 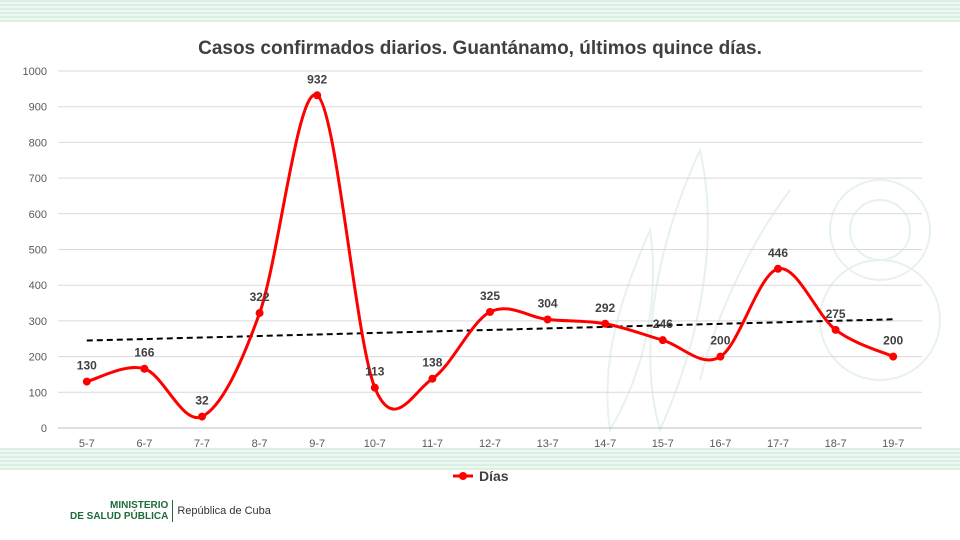 What do you see at coordinates (38, 108) in the screenshot?
I see `y-tick-label: 900` at bounding box center [38, 108].